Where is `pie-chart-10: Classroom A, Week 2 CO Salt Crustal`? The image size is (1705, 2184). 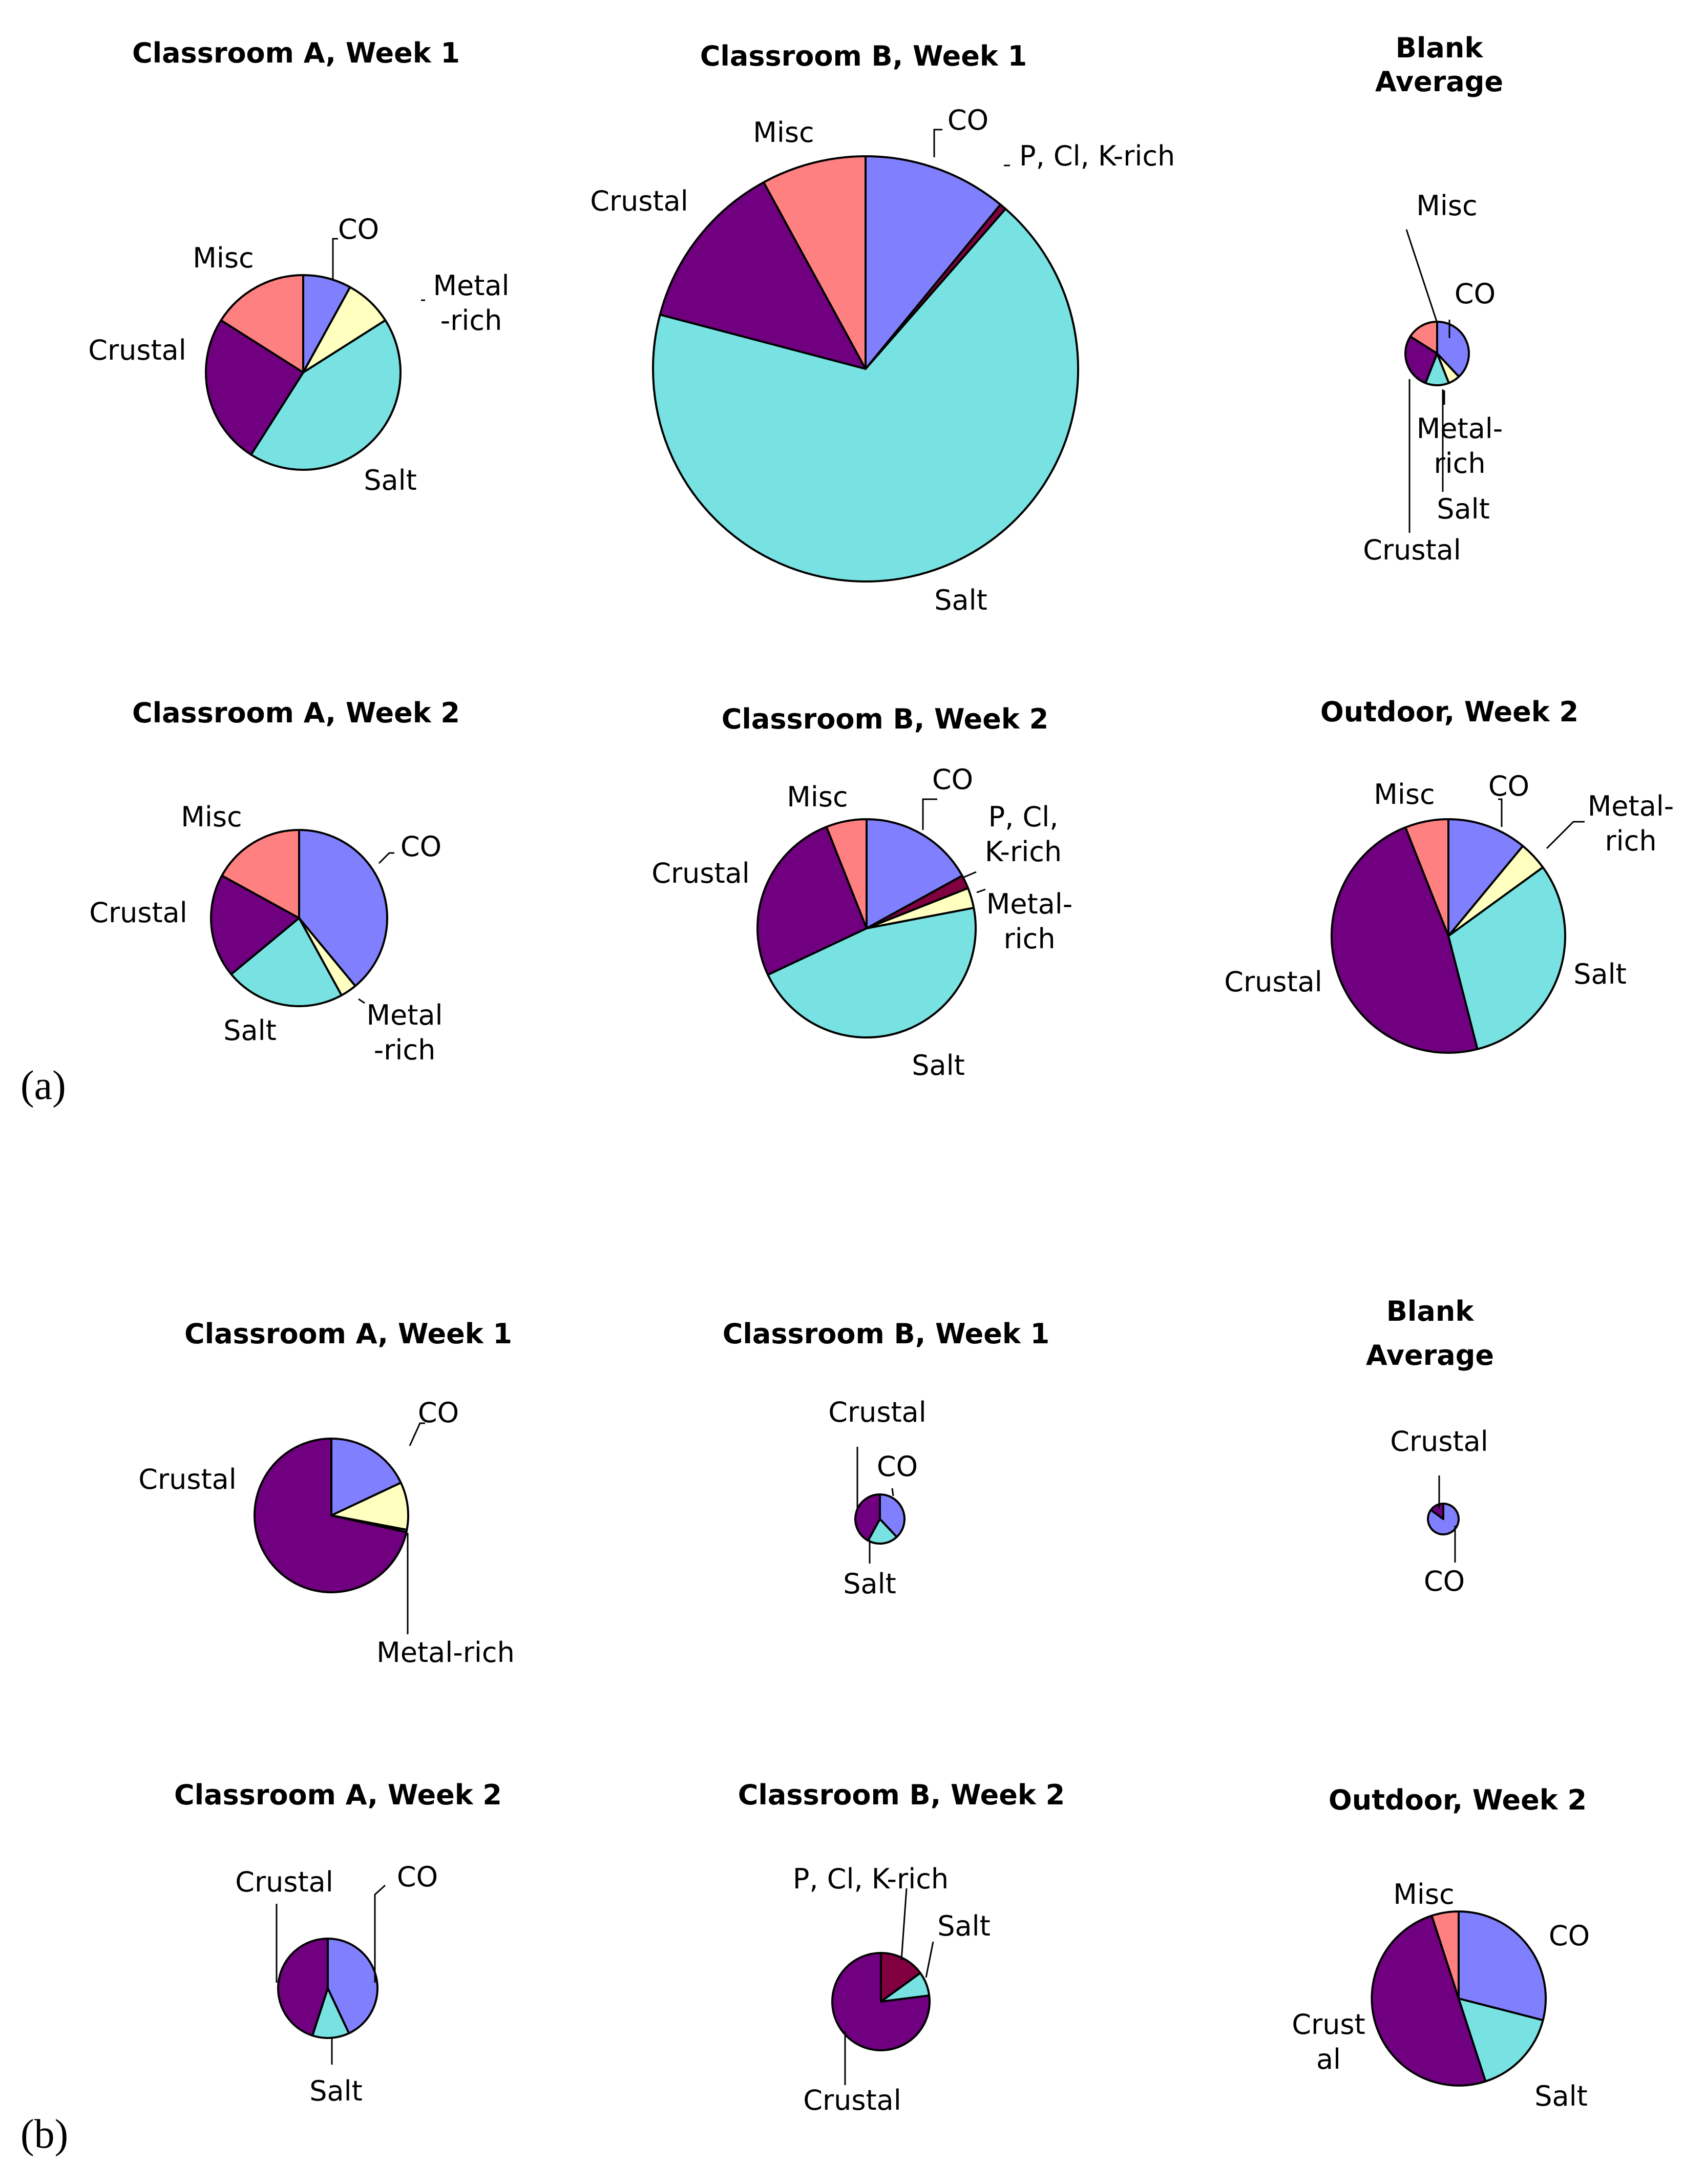 pie-chart-10: Classroom A, Week 2 CO Salt Crustal is located at coordinates (338, 1943).